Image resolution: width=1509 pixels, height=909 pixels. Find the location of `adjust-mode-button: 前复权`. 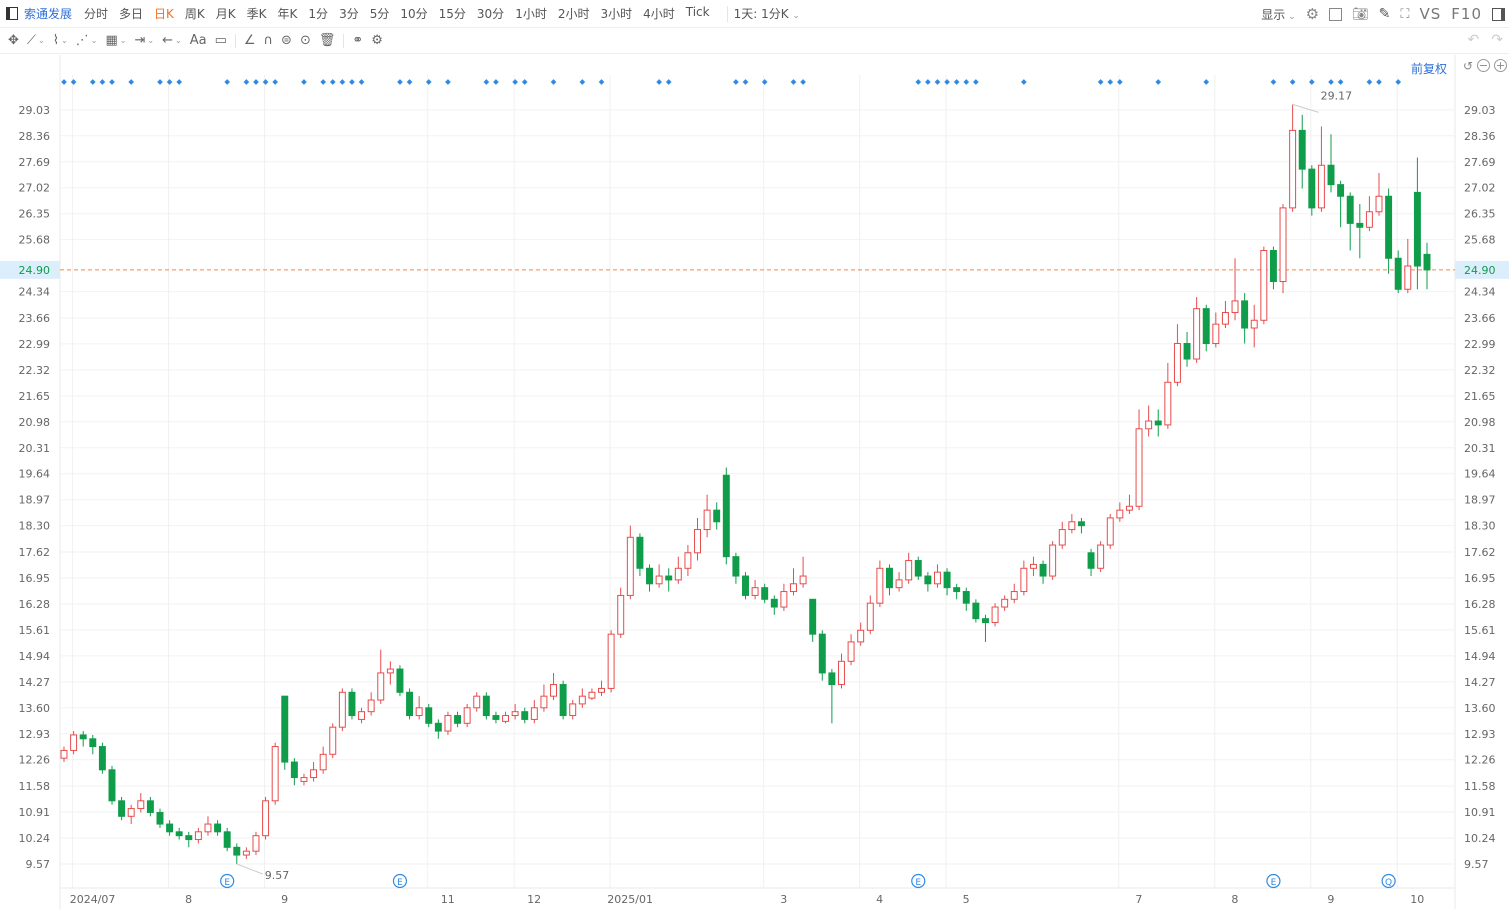

adjust-mode-button: 前复权 is located at coordinates (1428, 68).